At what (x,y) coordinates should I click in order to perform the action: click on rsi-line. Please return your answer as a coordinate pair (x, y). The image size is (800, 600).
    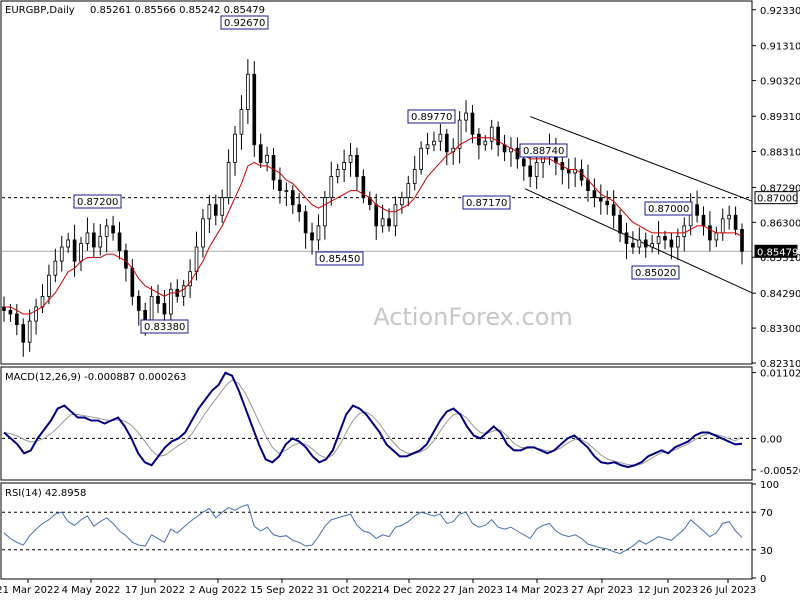
    Looking at the image, I should click on (373, 529).